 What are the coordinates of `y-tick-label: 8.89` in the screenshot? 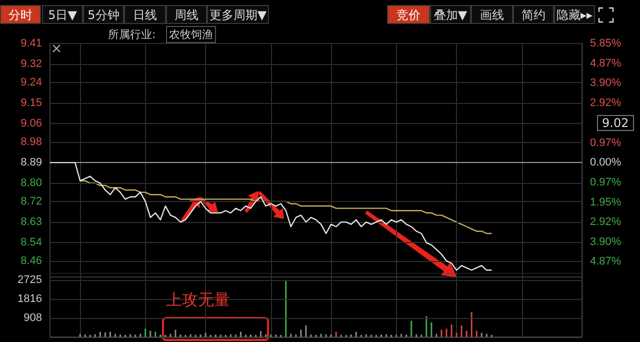 It's located at (31, 162).